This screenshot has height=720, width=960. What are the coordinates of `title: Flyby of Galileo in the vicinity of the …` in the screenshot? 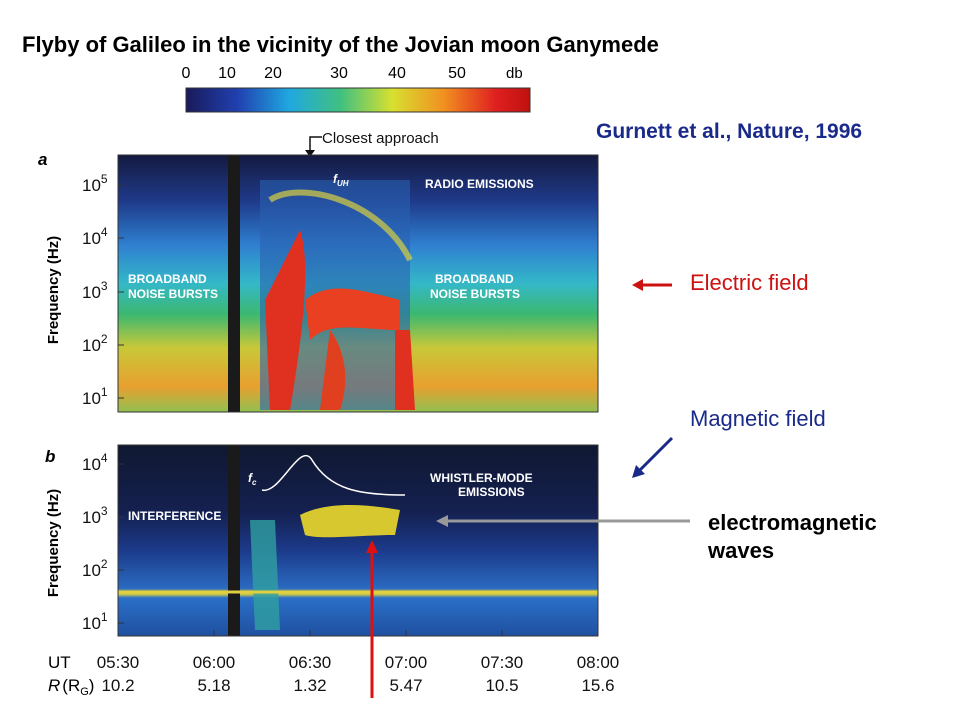 It's located at (340, 44).